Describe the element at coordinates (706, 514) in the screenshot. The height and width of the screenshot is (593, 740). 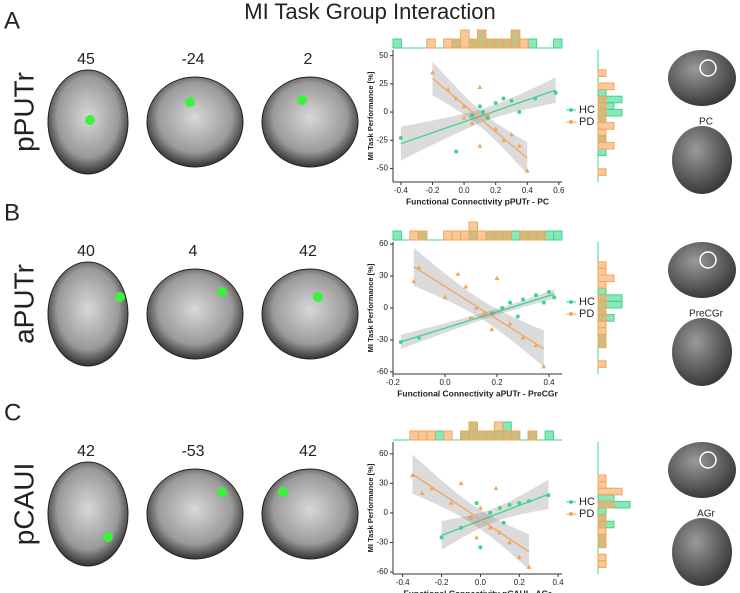
I see `brain-label: AGr` at that location.